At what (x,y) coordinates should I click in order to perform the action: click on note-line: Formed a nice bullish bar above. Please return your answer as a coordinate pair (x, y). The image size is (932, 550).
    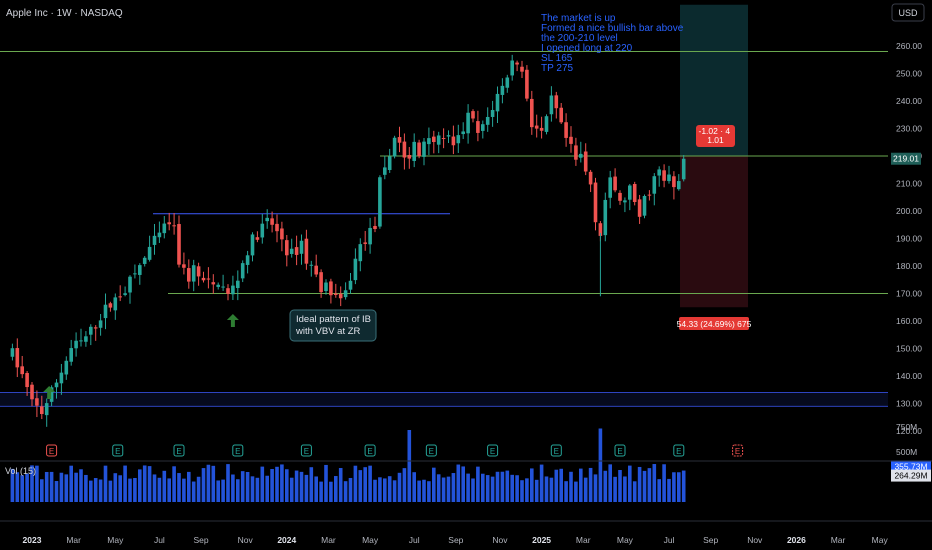
    Looking at the image, I should click on (612, 28).